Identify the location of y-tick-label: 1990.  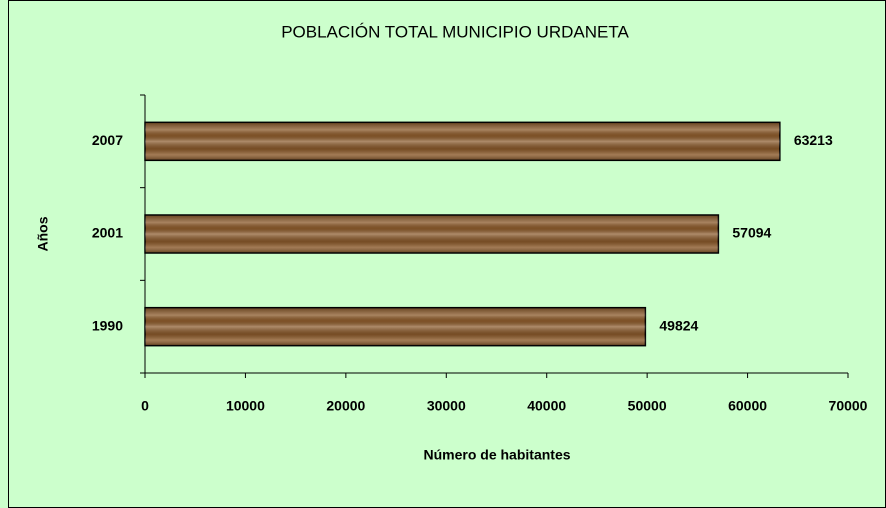
(107, 325).